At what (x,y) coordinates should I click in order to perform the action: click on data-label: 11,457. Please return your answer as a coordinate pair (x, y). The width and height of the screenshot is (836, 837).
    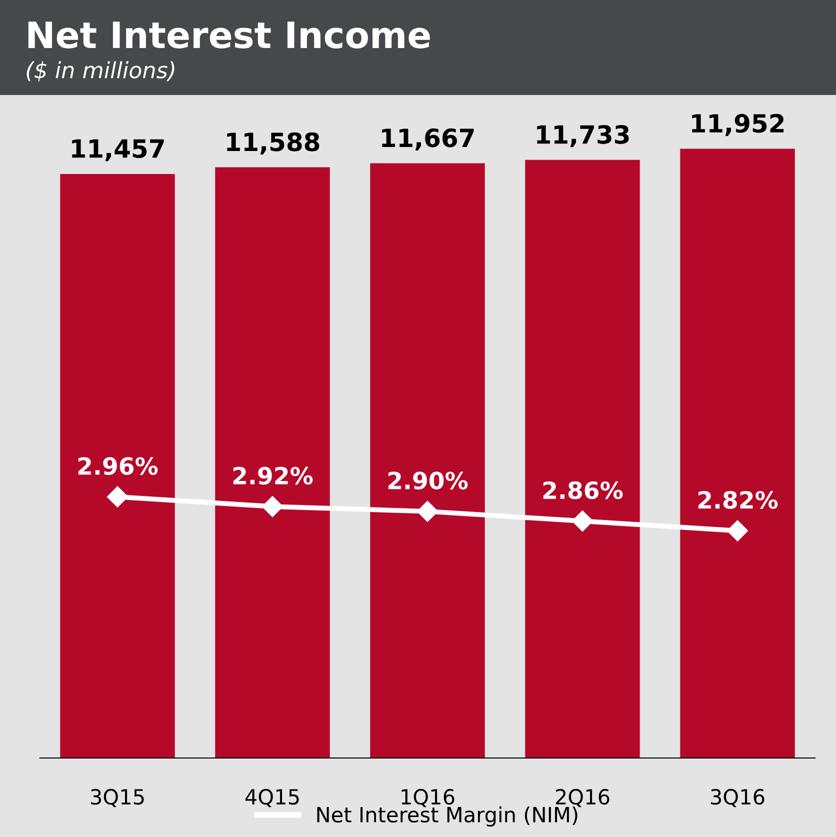
    Looking at the image, I should click on (118, 150).